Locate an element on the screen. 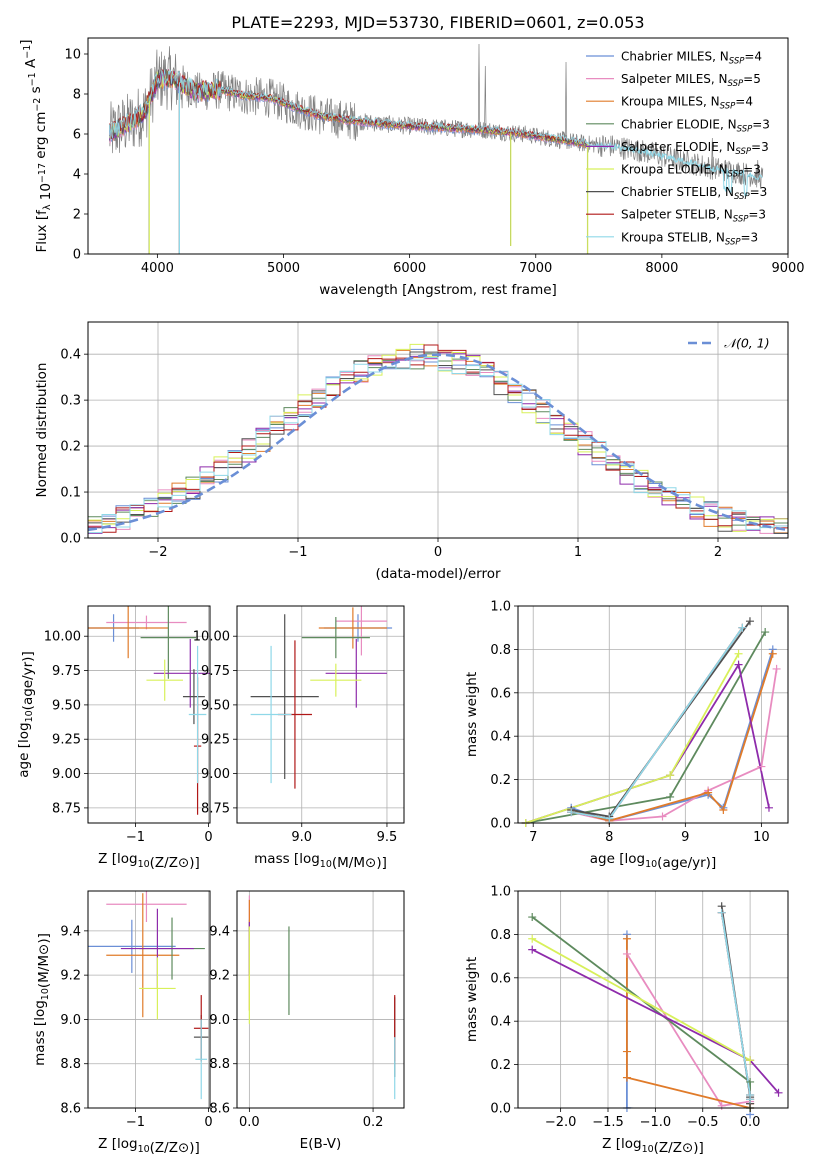 This screenshot has height=1170, width=819. mass-weight-line is located at coordinates (641, 999).